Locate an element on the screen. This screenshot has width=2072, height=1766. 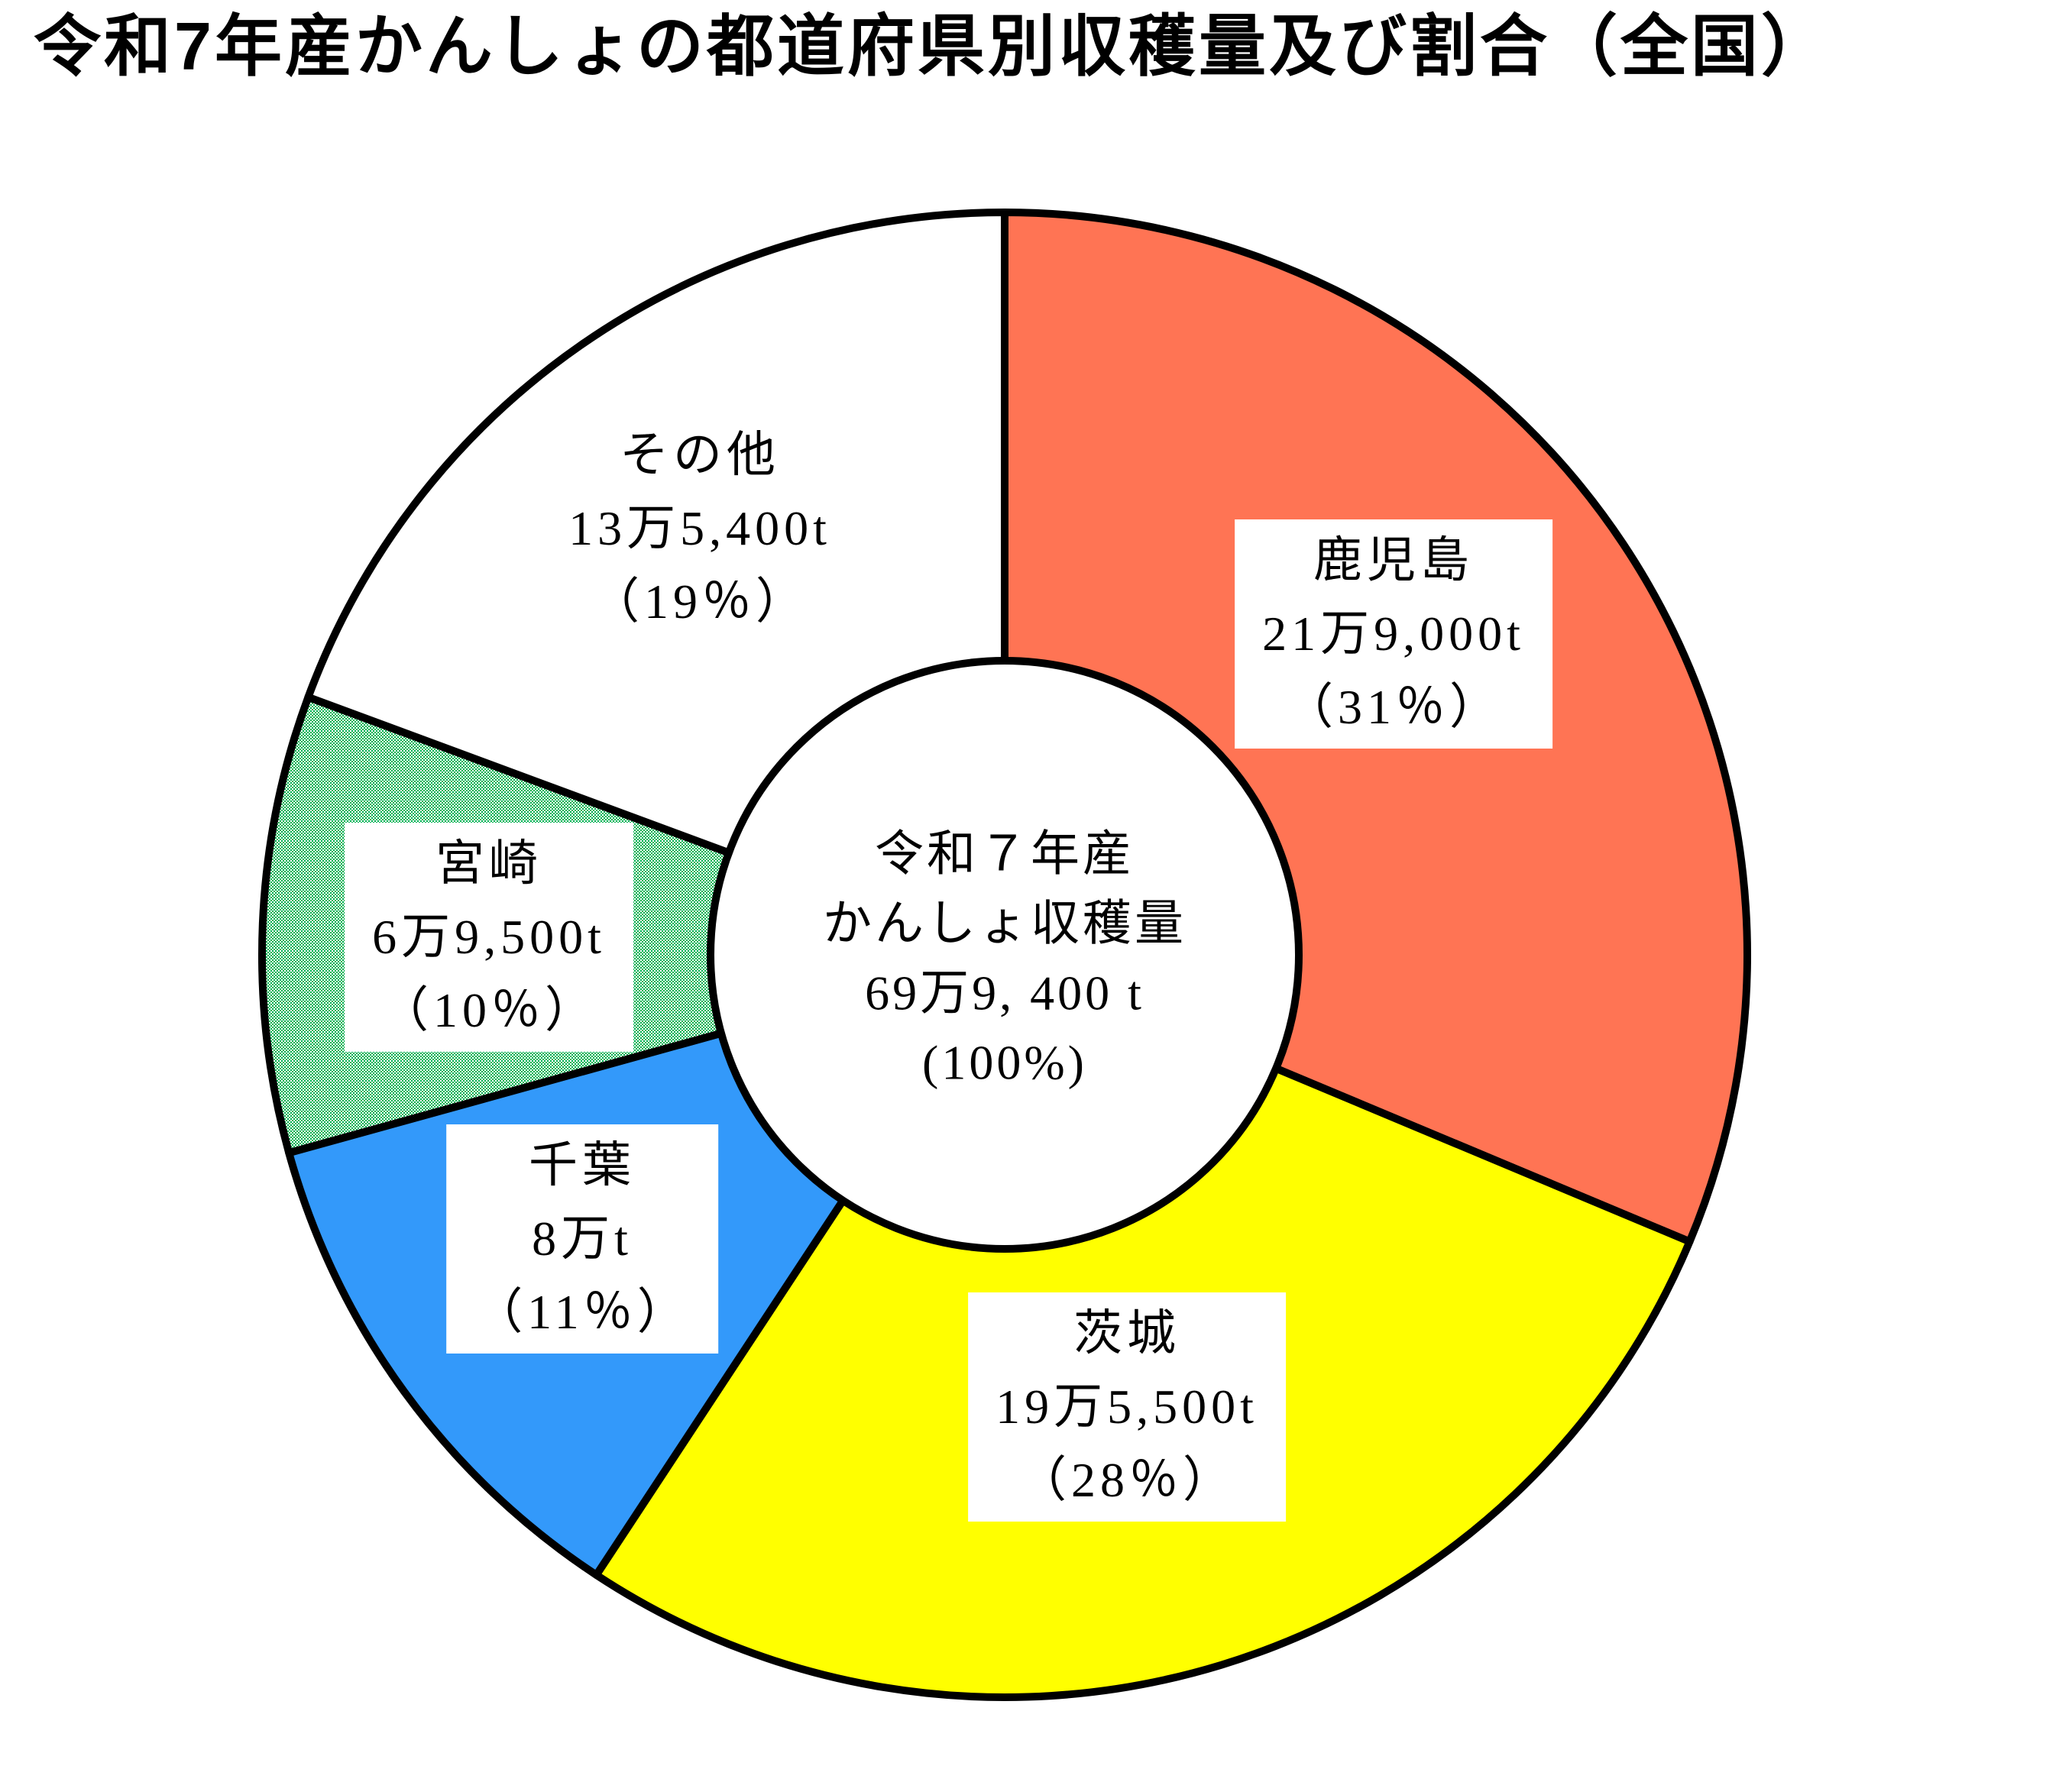
slice-label-0: 鹿児島 21万9,000t （31％） is located at coordinates (1393, 634).